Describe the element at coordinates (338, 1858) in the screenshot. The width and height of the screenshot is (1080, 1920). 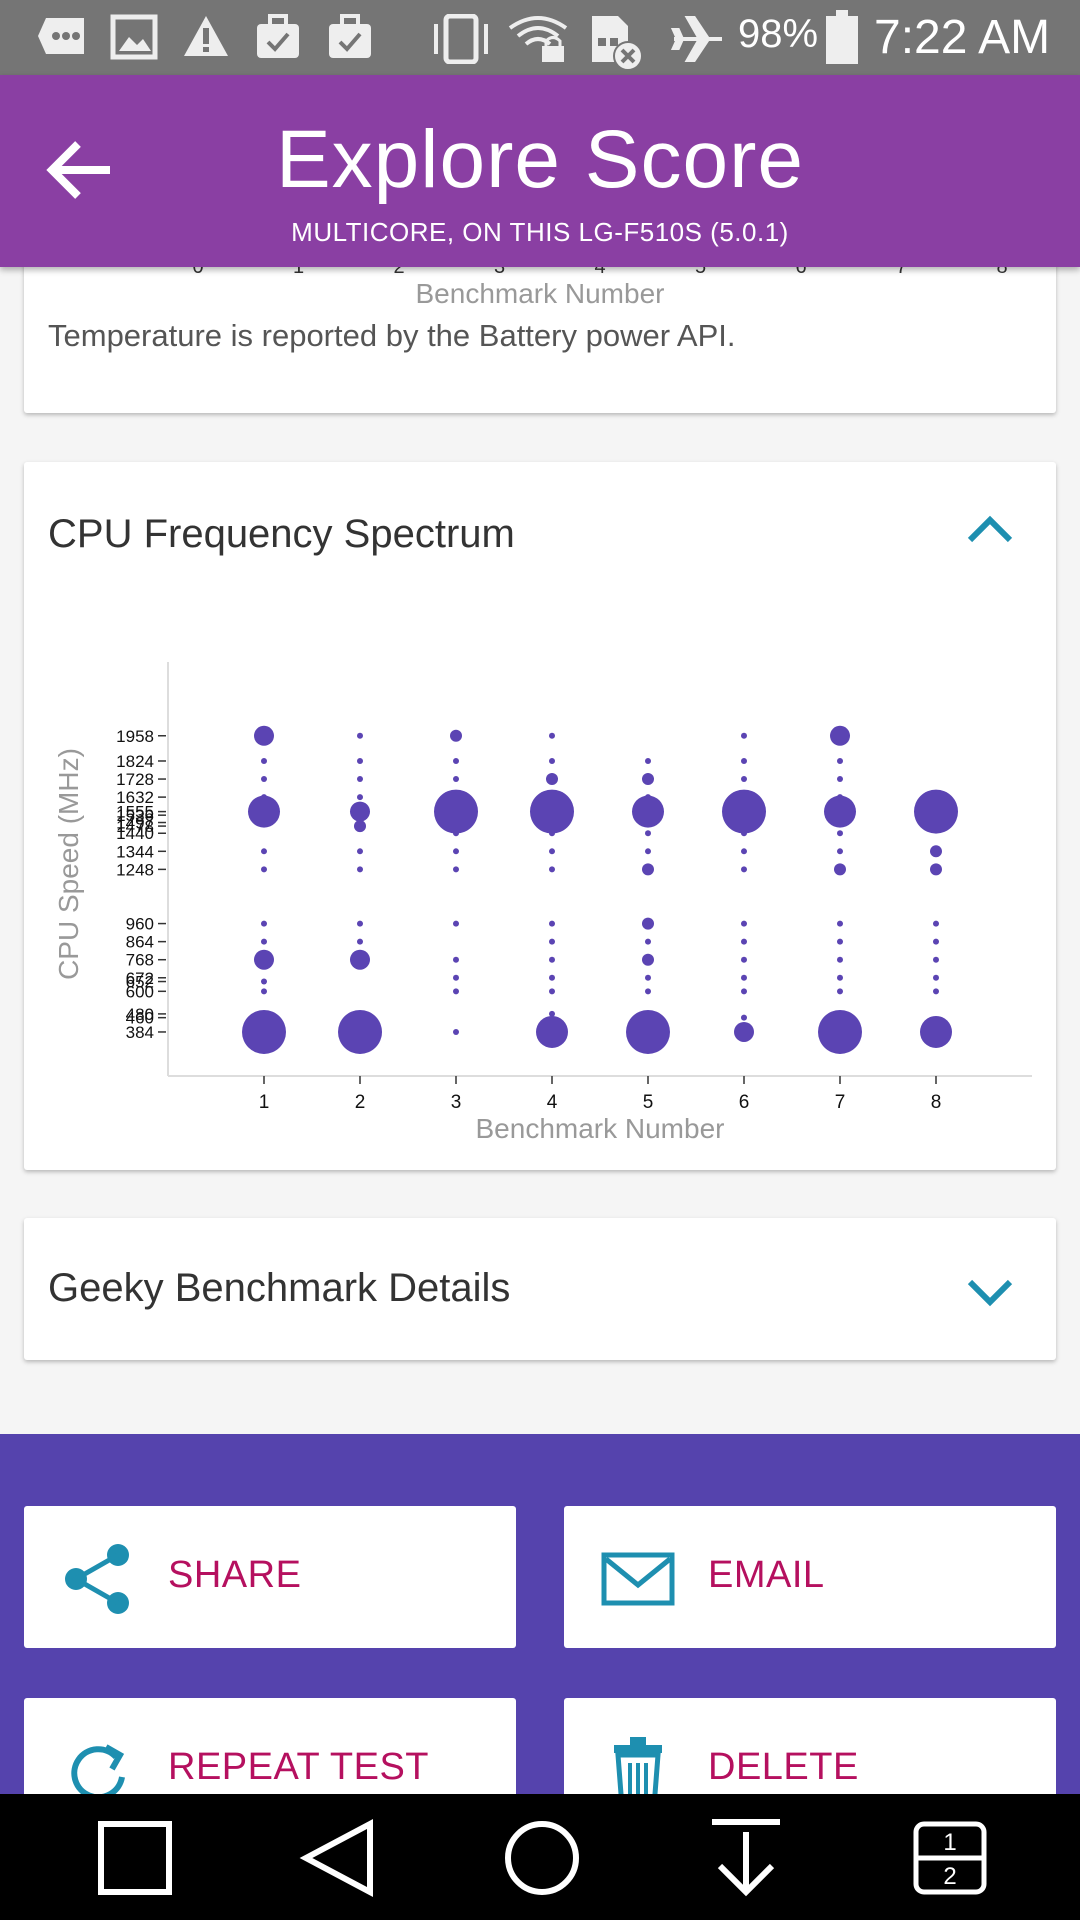
I see `back-nav-icon` at that location.